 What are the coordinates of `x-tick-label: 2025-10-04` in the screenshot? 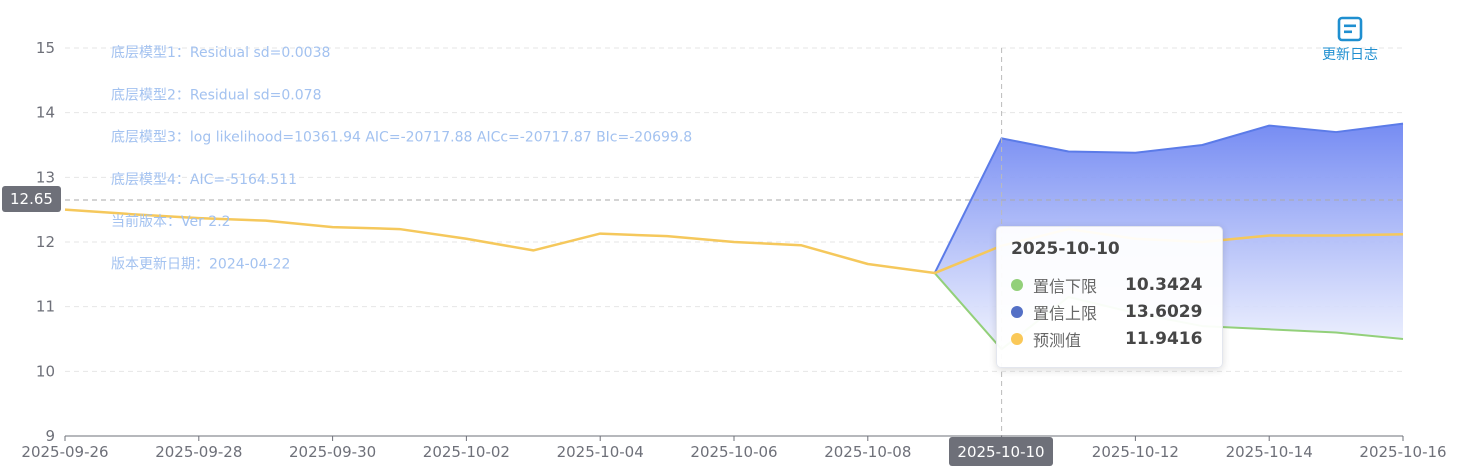 It's located at (600, 452).